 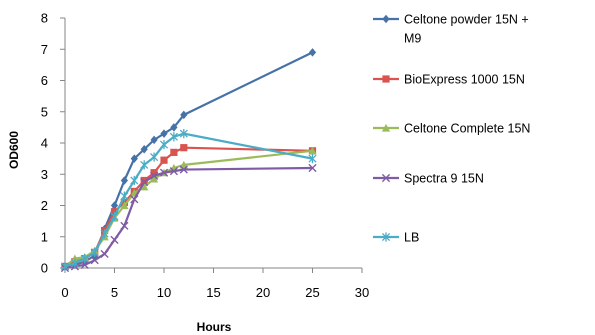 I want to click on legend-item: LB, so click(x=396, y=238).